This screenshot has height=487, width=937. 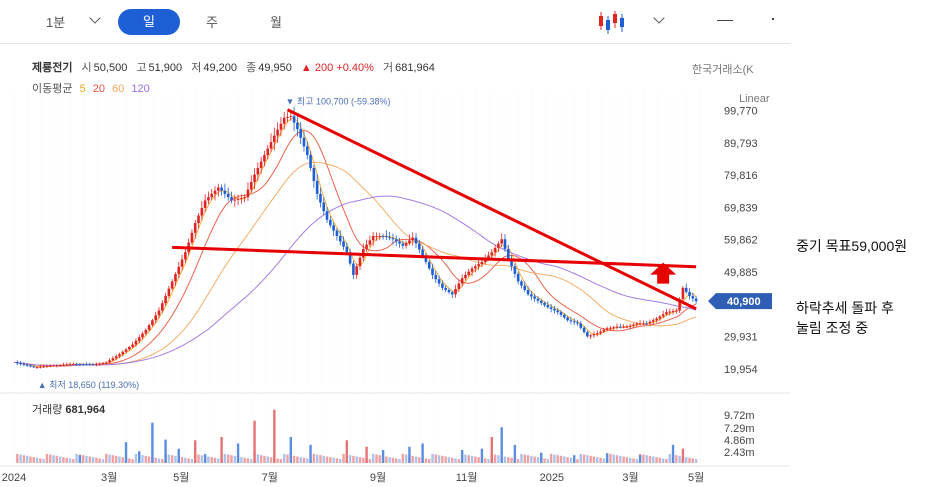 I want to click on high-label: 고, so click(x=141, y=68).